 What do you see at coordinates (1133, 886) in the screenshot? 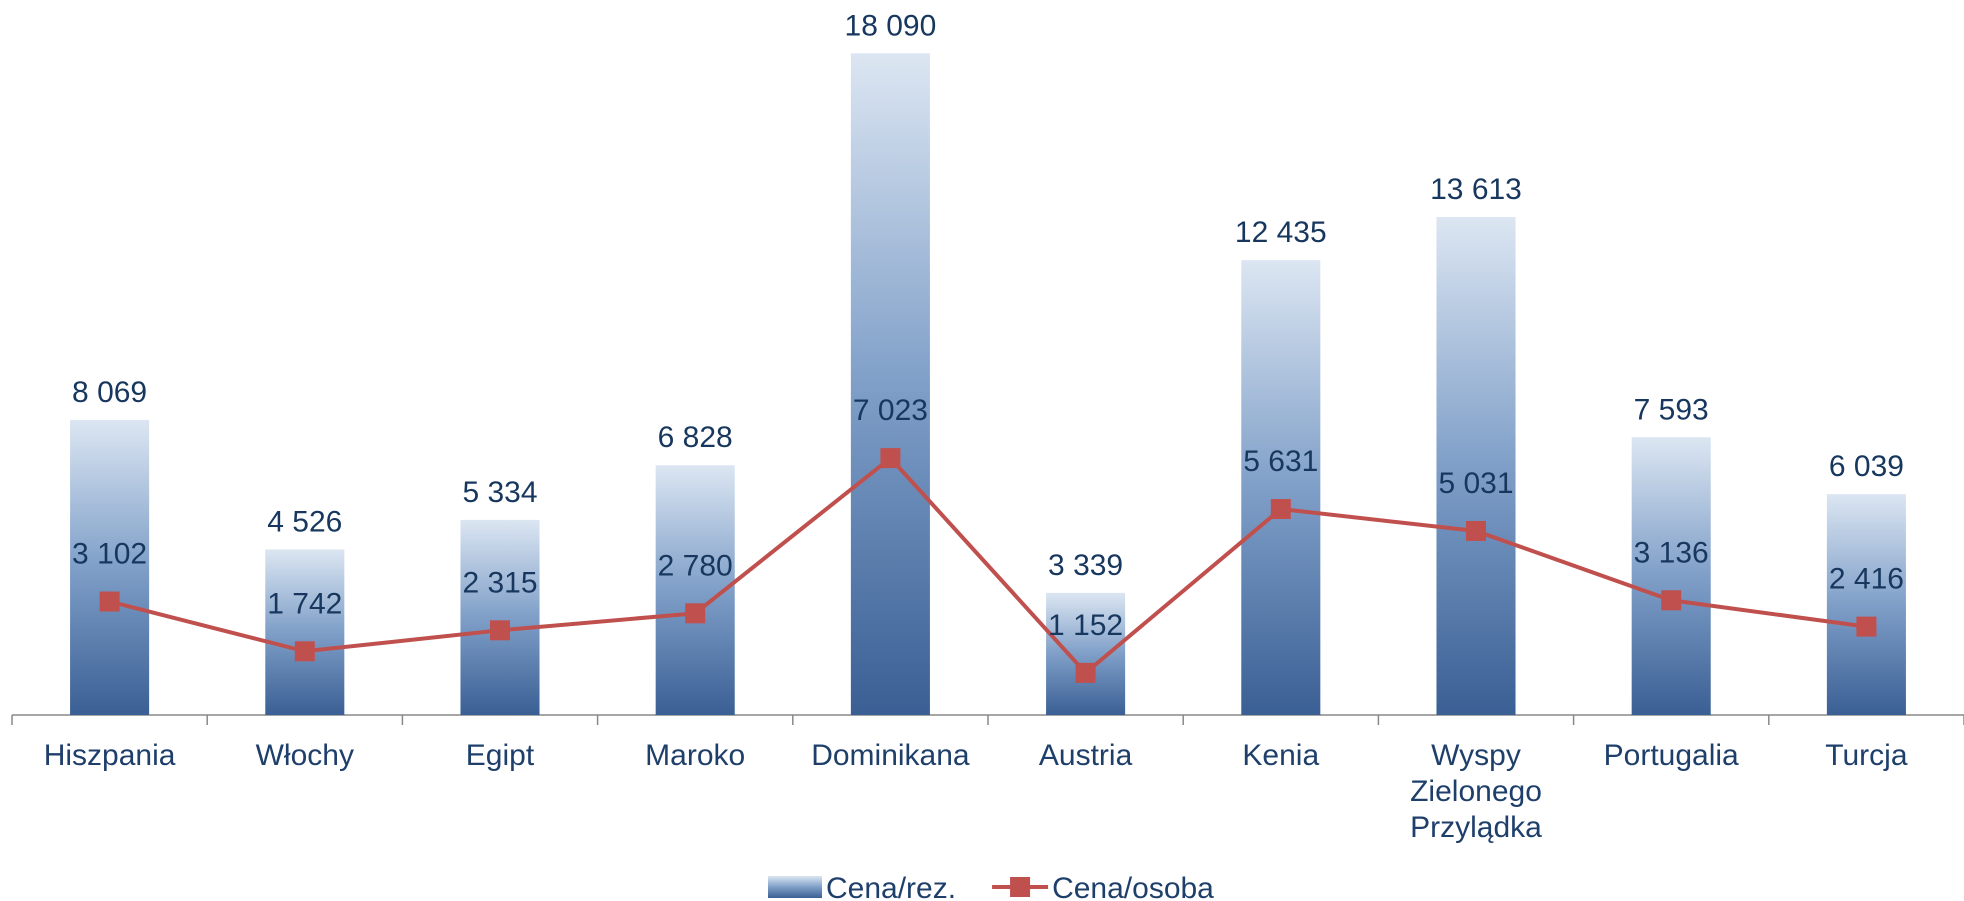
I see `legend-label: Cena/osoba` at bounding box center [1133, 886].